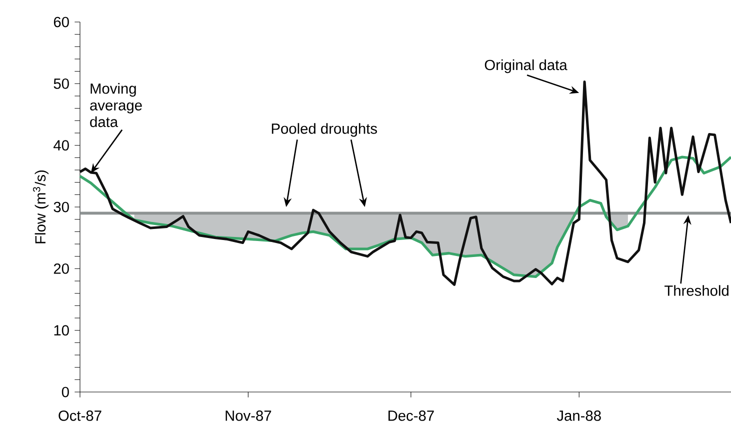 Image resolution: width=731 pixels, height=428 pixels. I want to click on annotation: Original data, so click(526, 66).